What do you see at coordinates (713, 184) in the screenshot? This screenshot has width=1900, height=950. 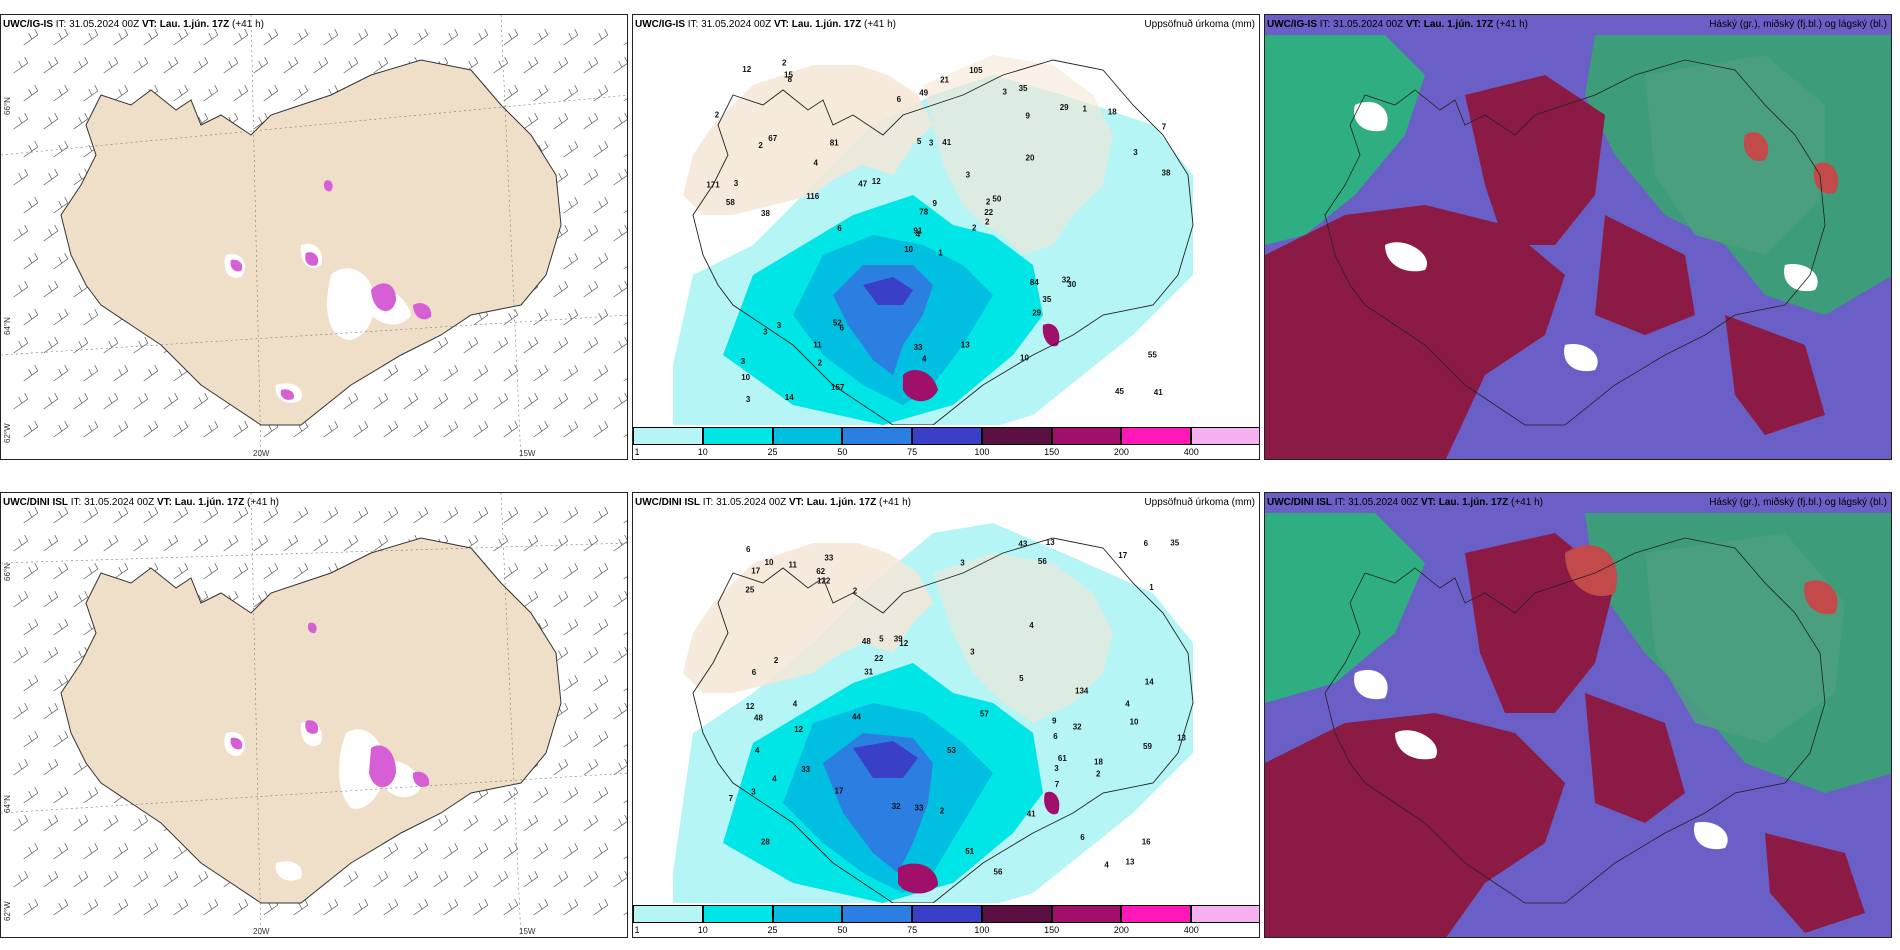 I see `precip-value-label: 171` at bounding box center [713, 184].